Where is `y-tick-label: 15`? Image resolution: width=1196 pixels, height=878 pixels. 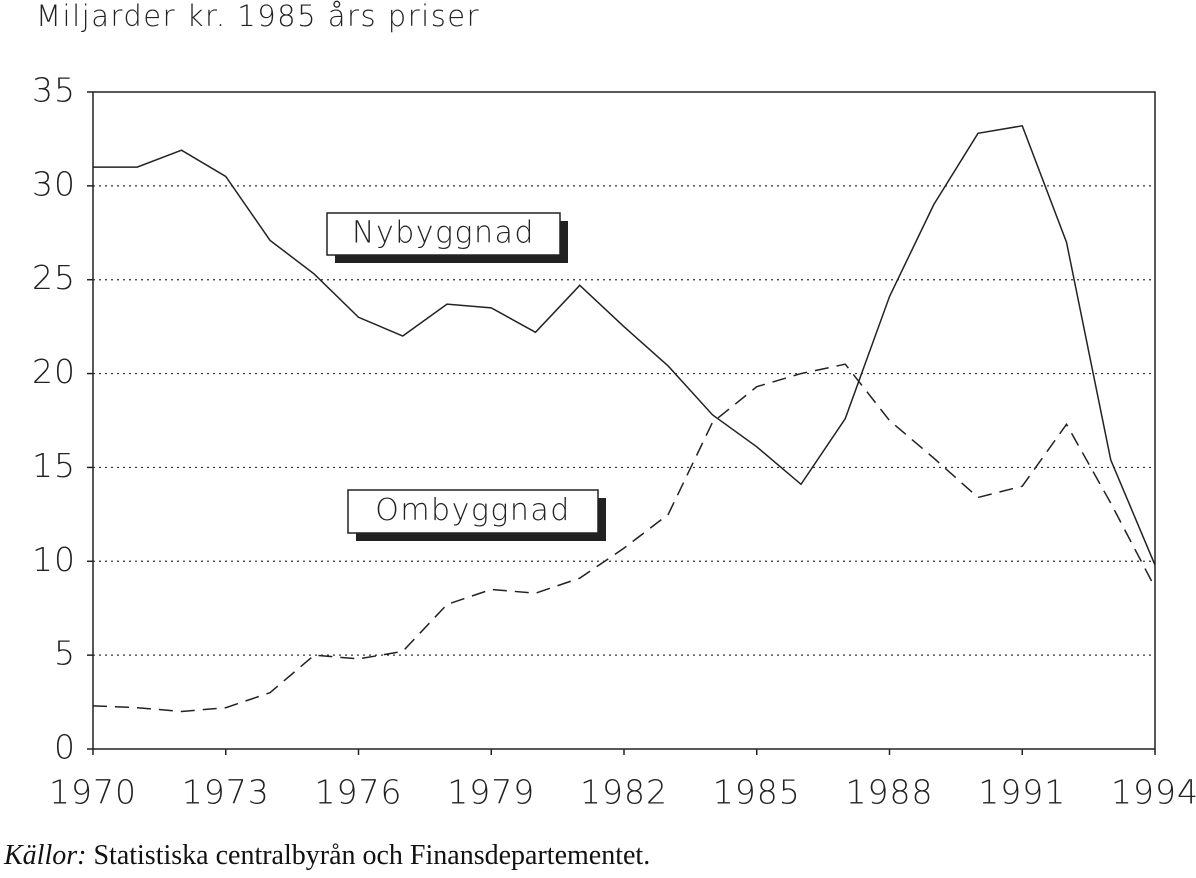 y-tick-label: 15 is located at coordinates (54, 465).